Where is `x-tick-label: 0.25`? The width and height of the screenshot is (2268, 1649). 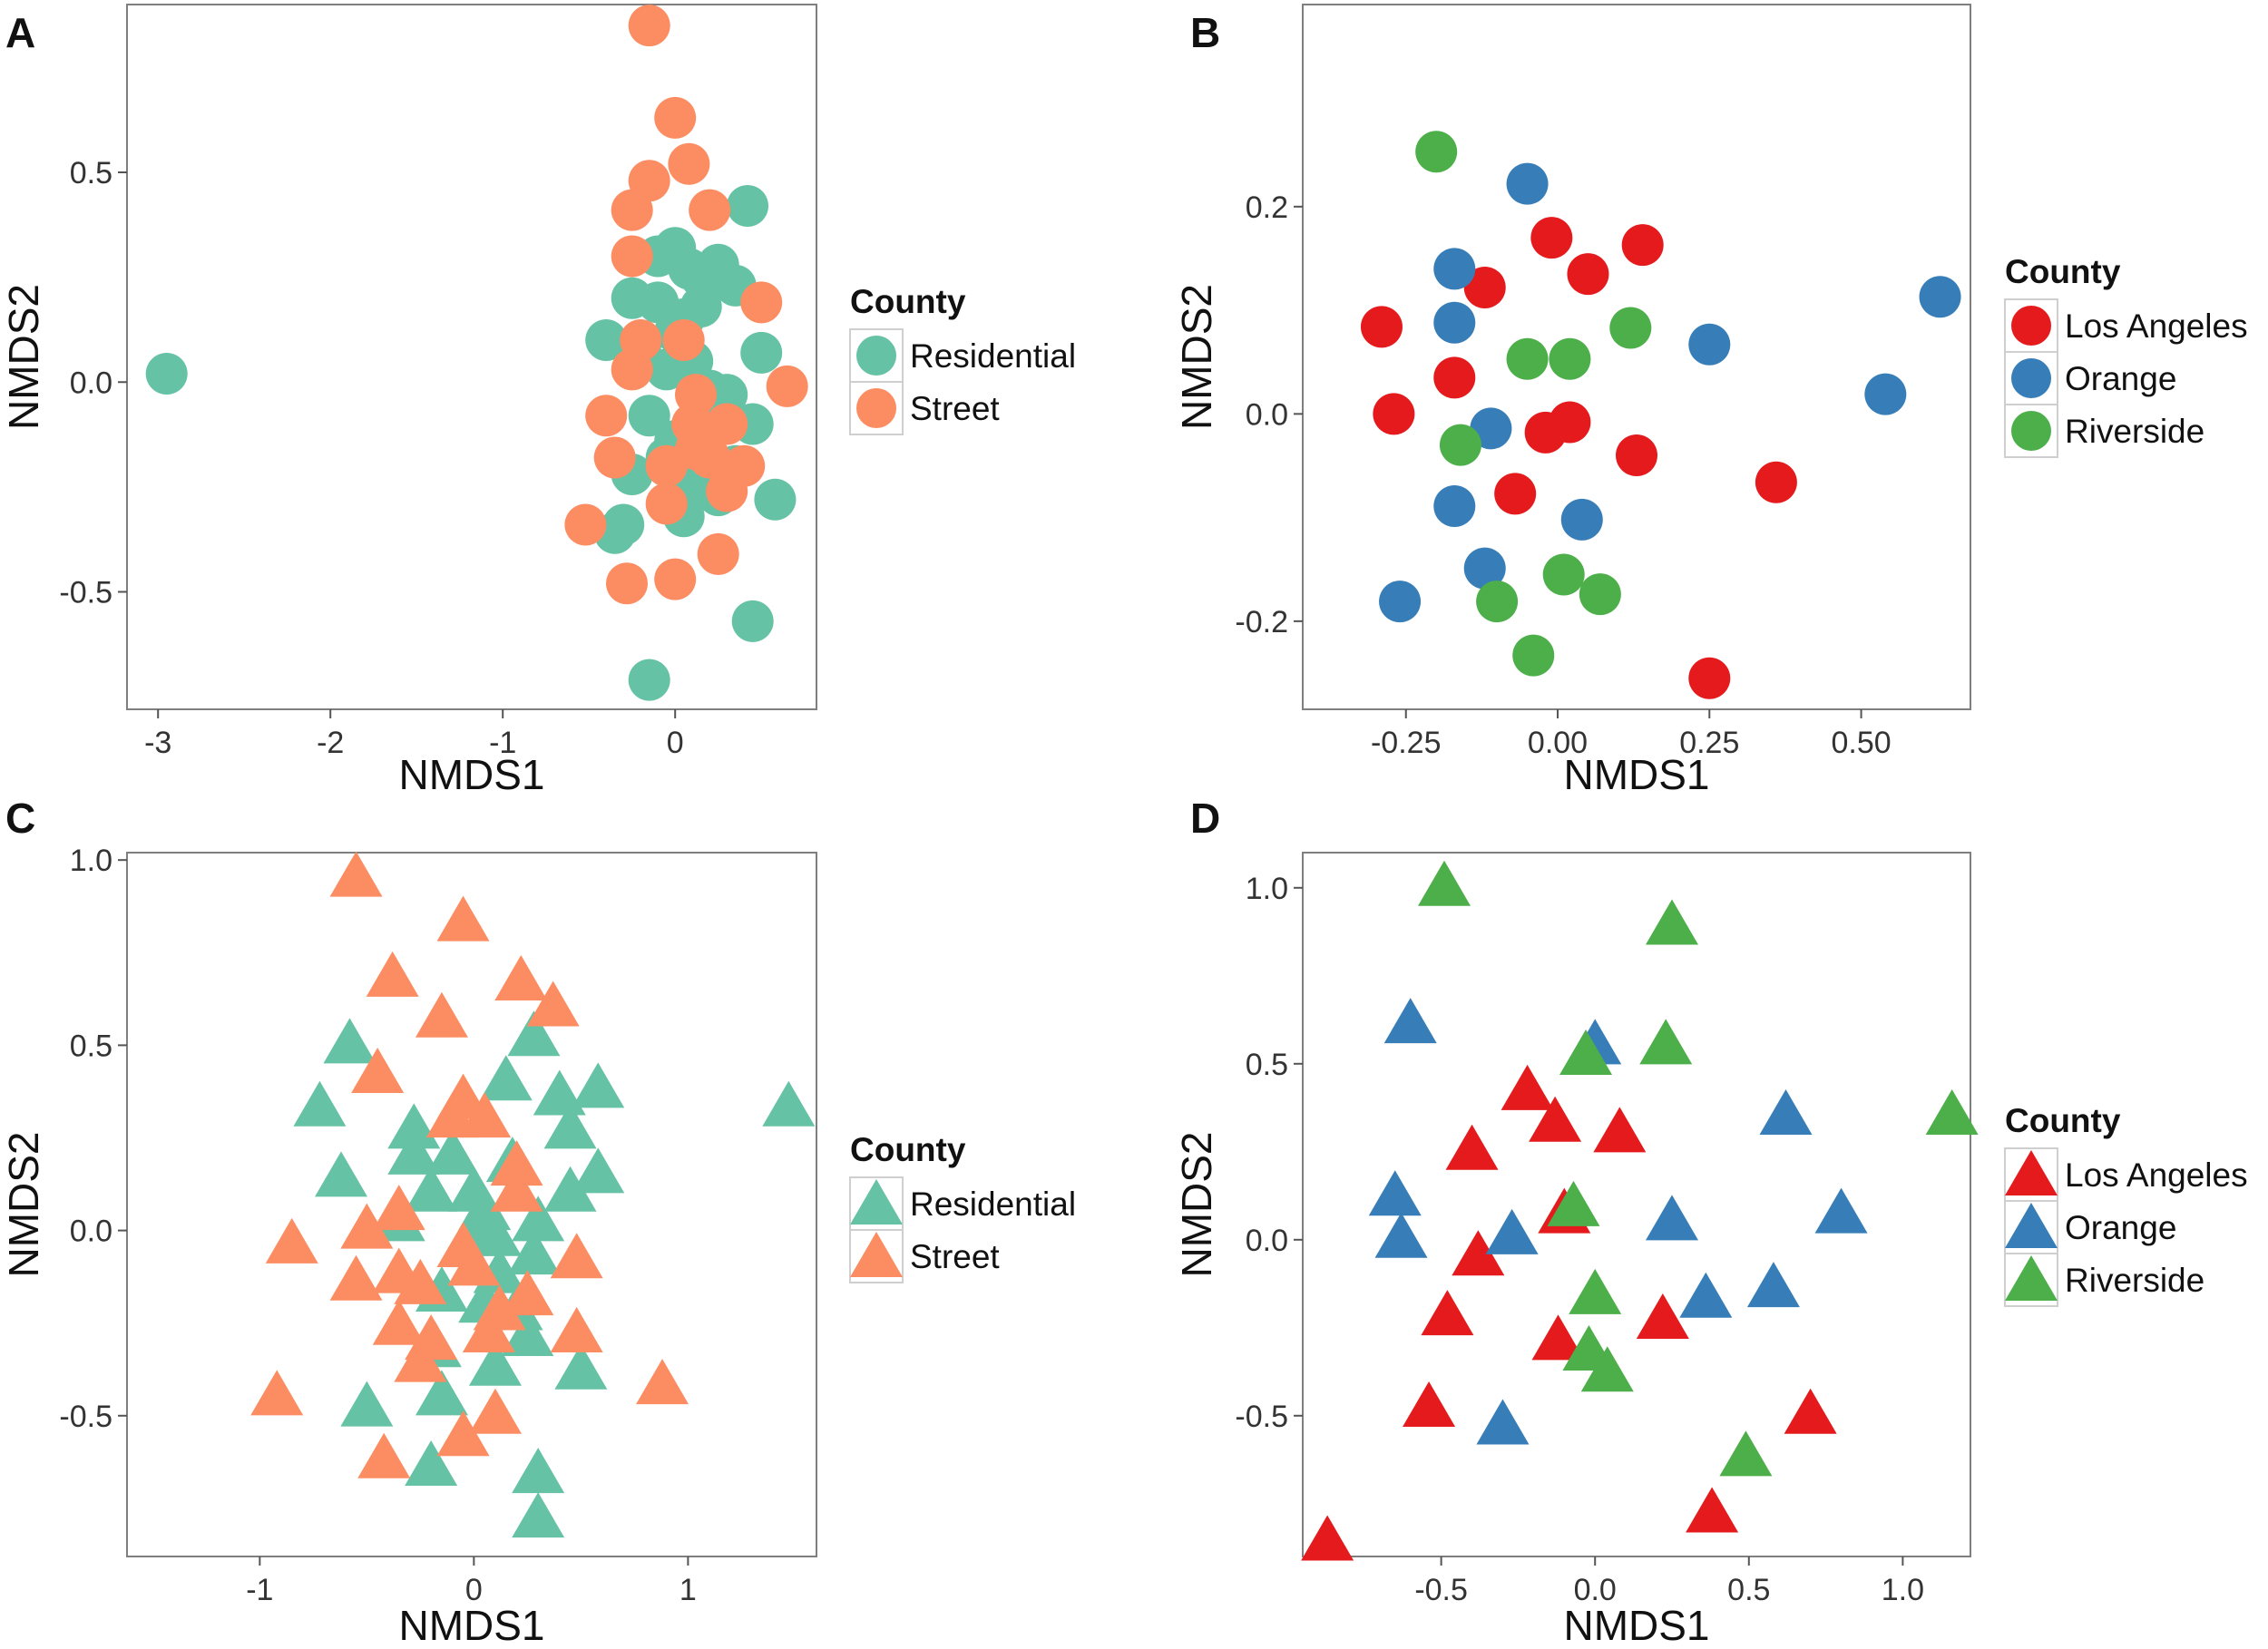
x-tick-label: 0.25 is located at coordinates (1709, 743).